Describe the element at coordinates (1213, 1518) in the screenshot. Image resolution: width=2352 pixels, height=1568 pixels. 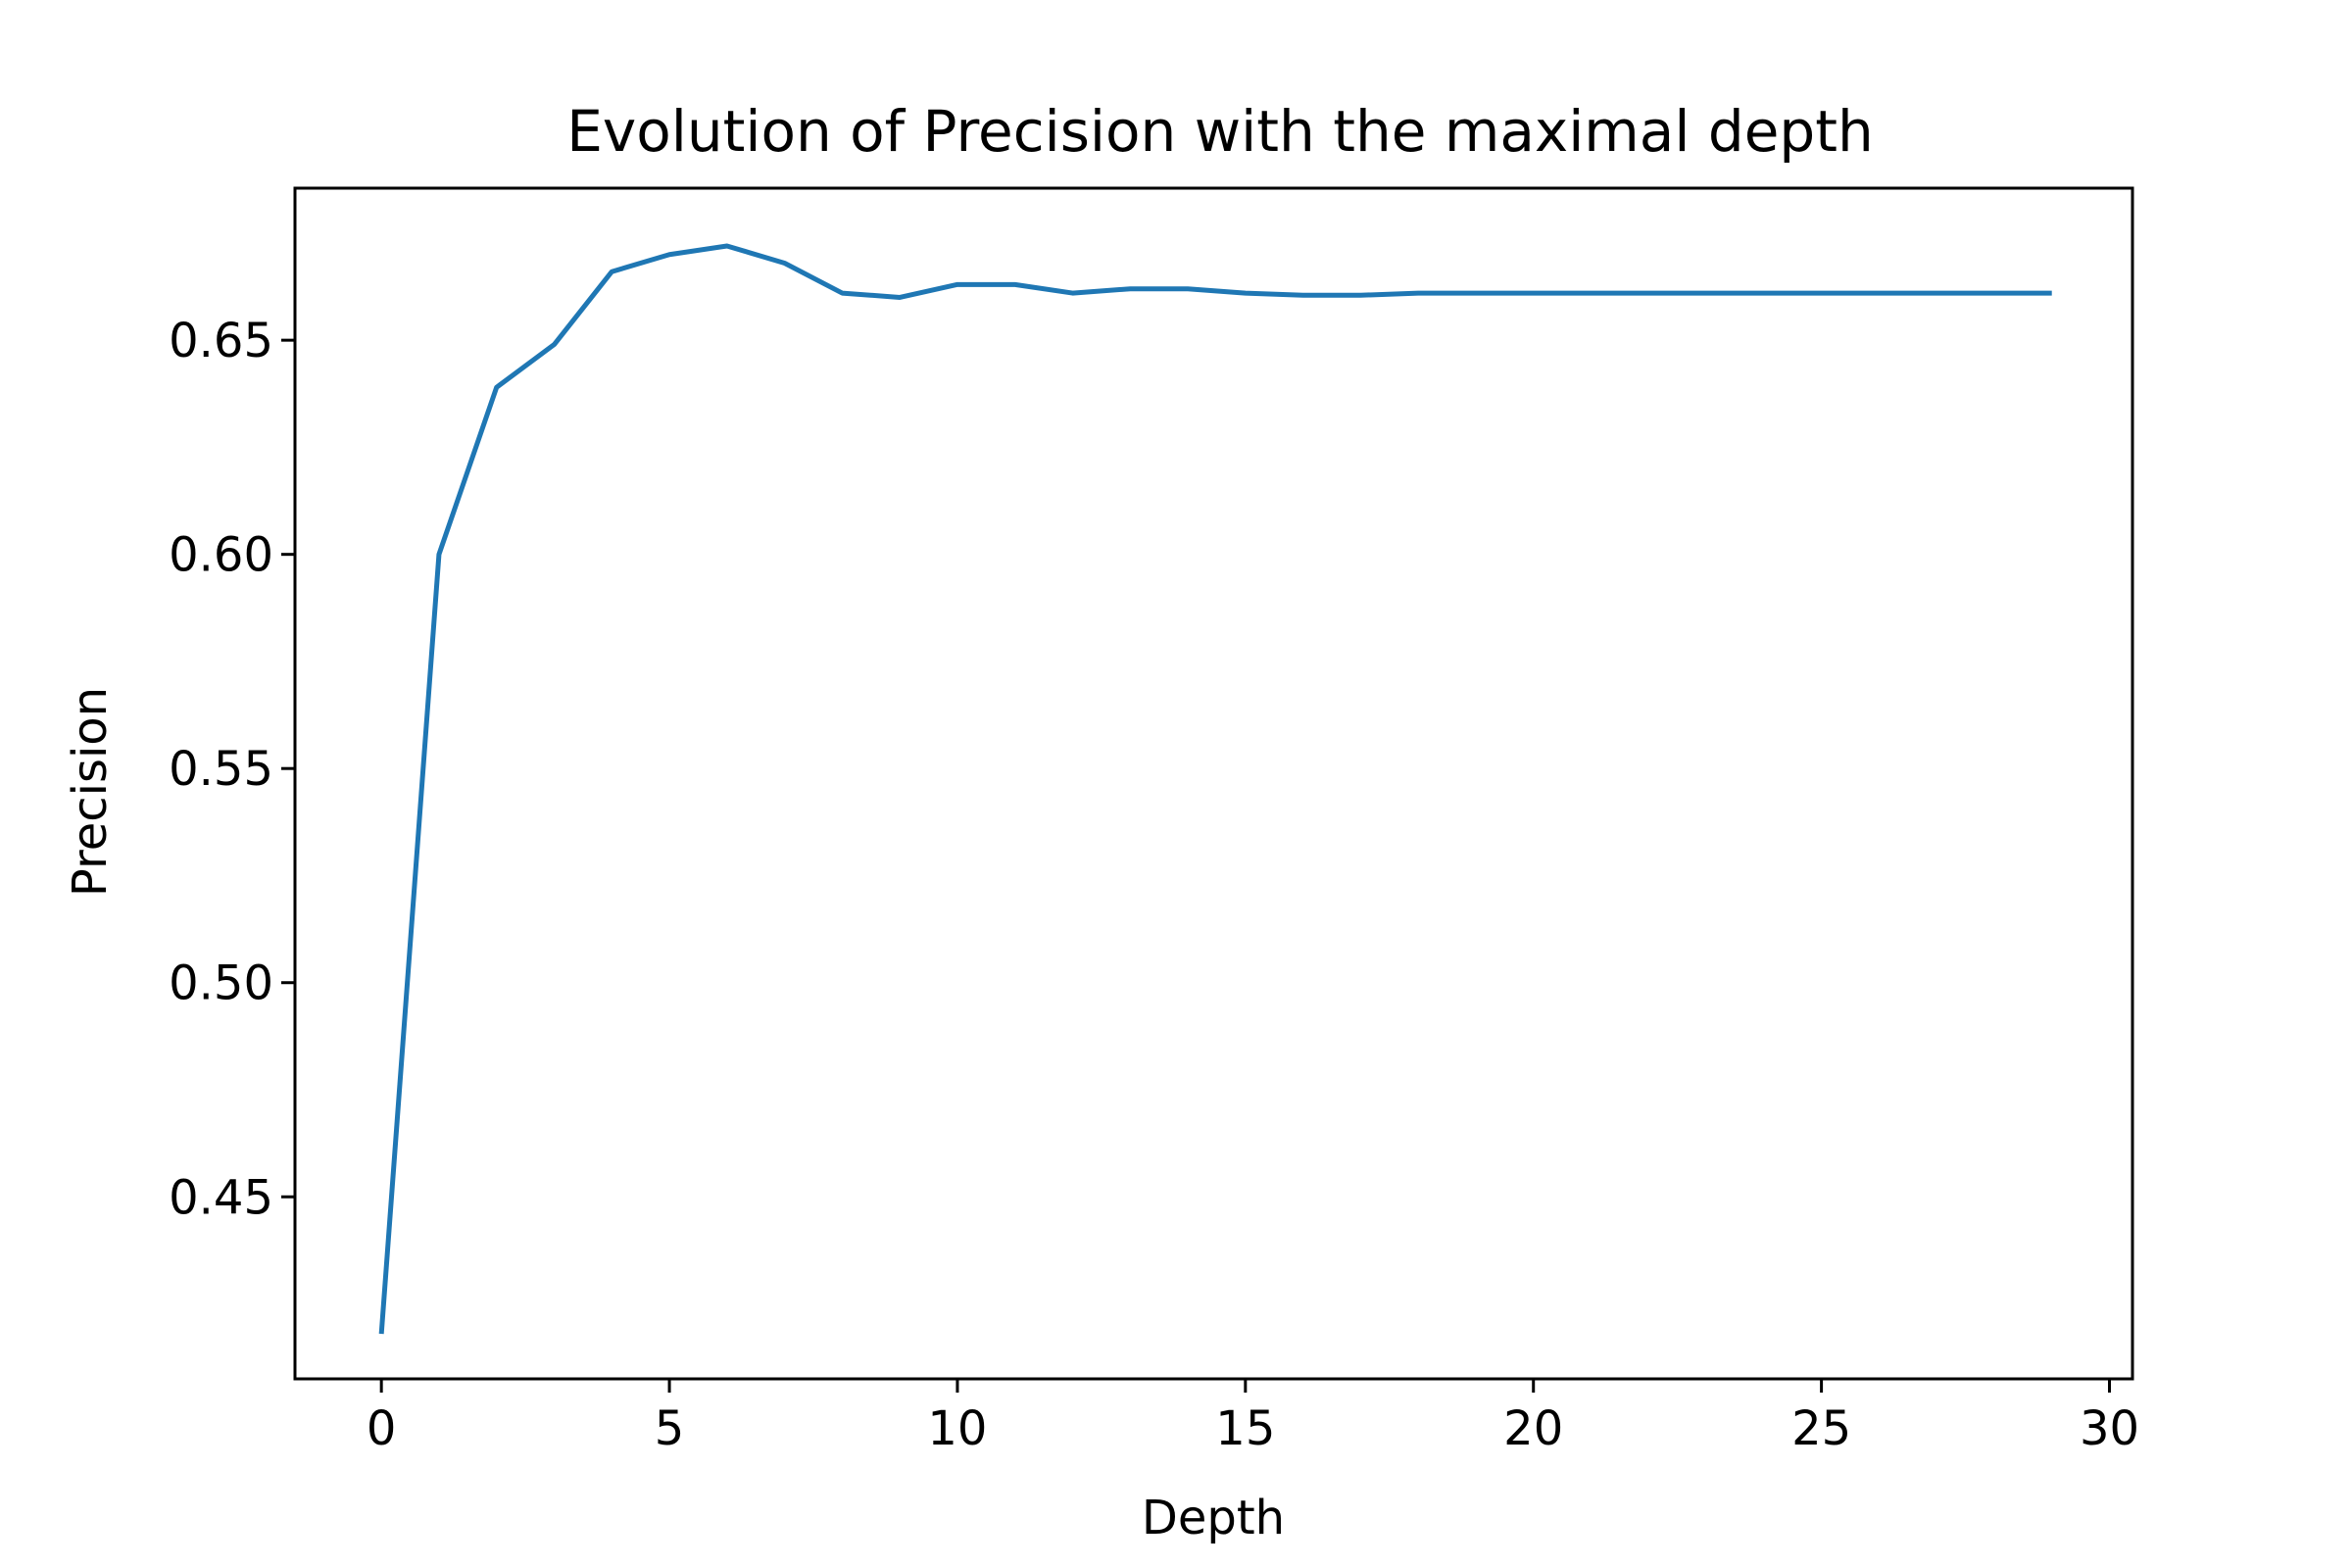
I see `x-axis-label: Depth` at that location.